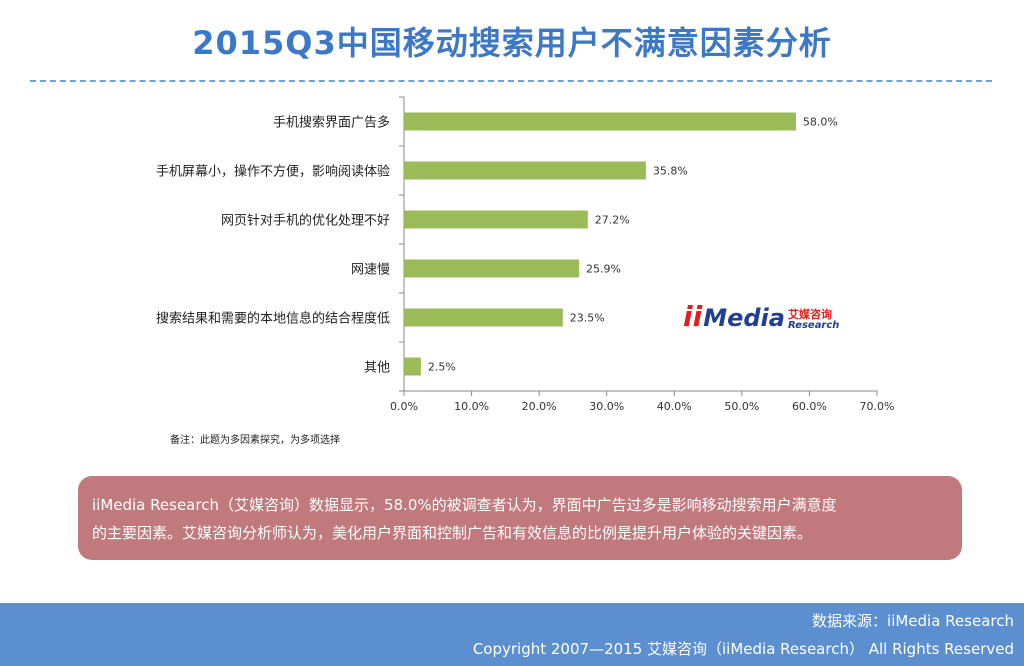 The width and height of the screenshot is (1024, 666). I want to click on value-label: 23.5%, so click(587, 318).